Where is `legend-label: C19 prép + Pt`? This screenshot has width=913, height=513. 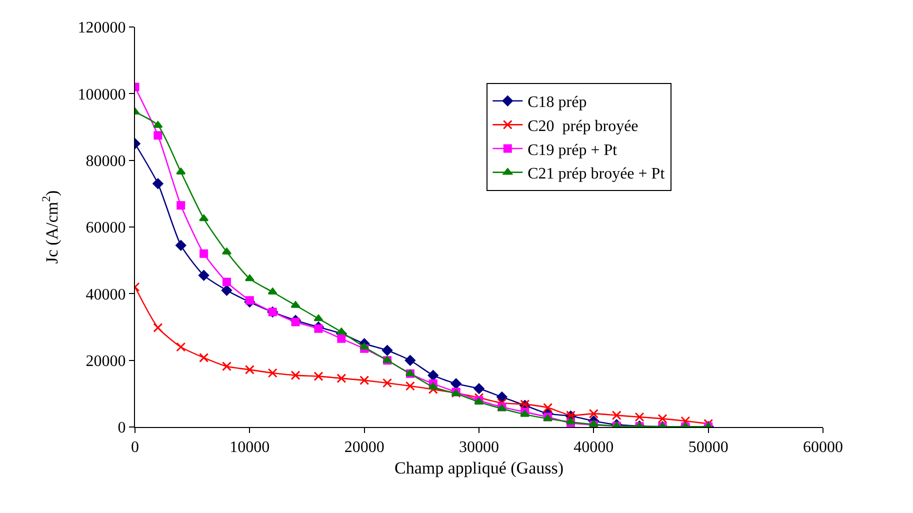 legend-label: C19 prép + Pt is located at coordinates (573, 150).